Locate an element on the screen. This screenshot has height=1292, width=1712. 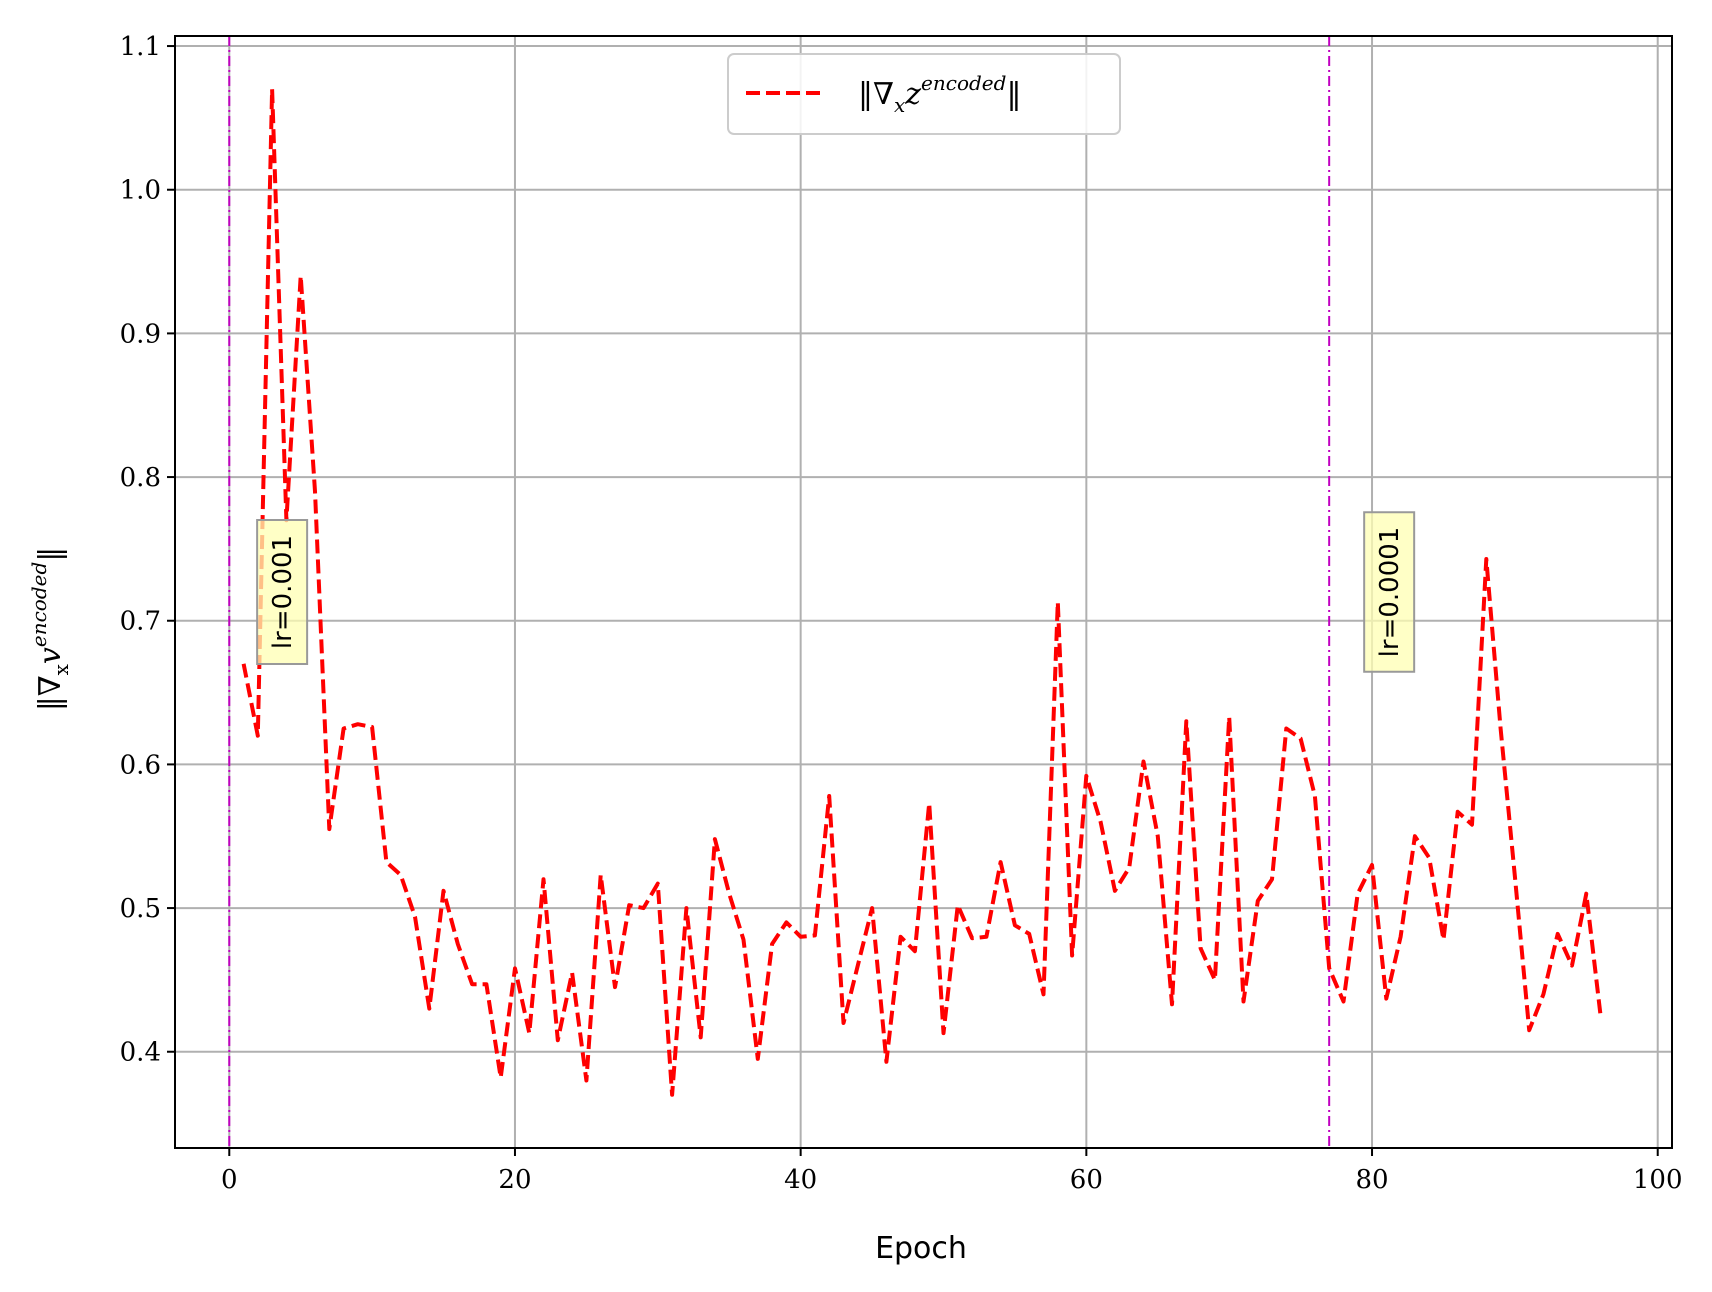
y-tick-label: 0.8 is located at coordinates (140, 478).